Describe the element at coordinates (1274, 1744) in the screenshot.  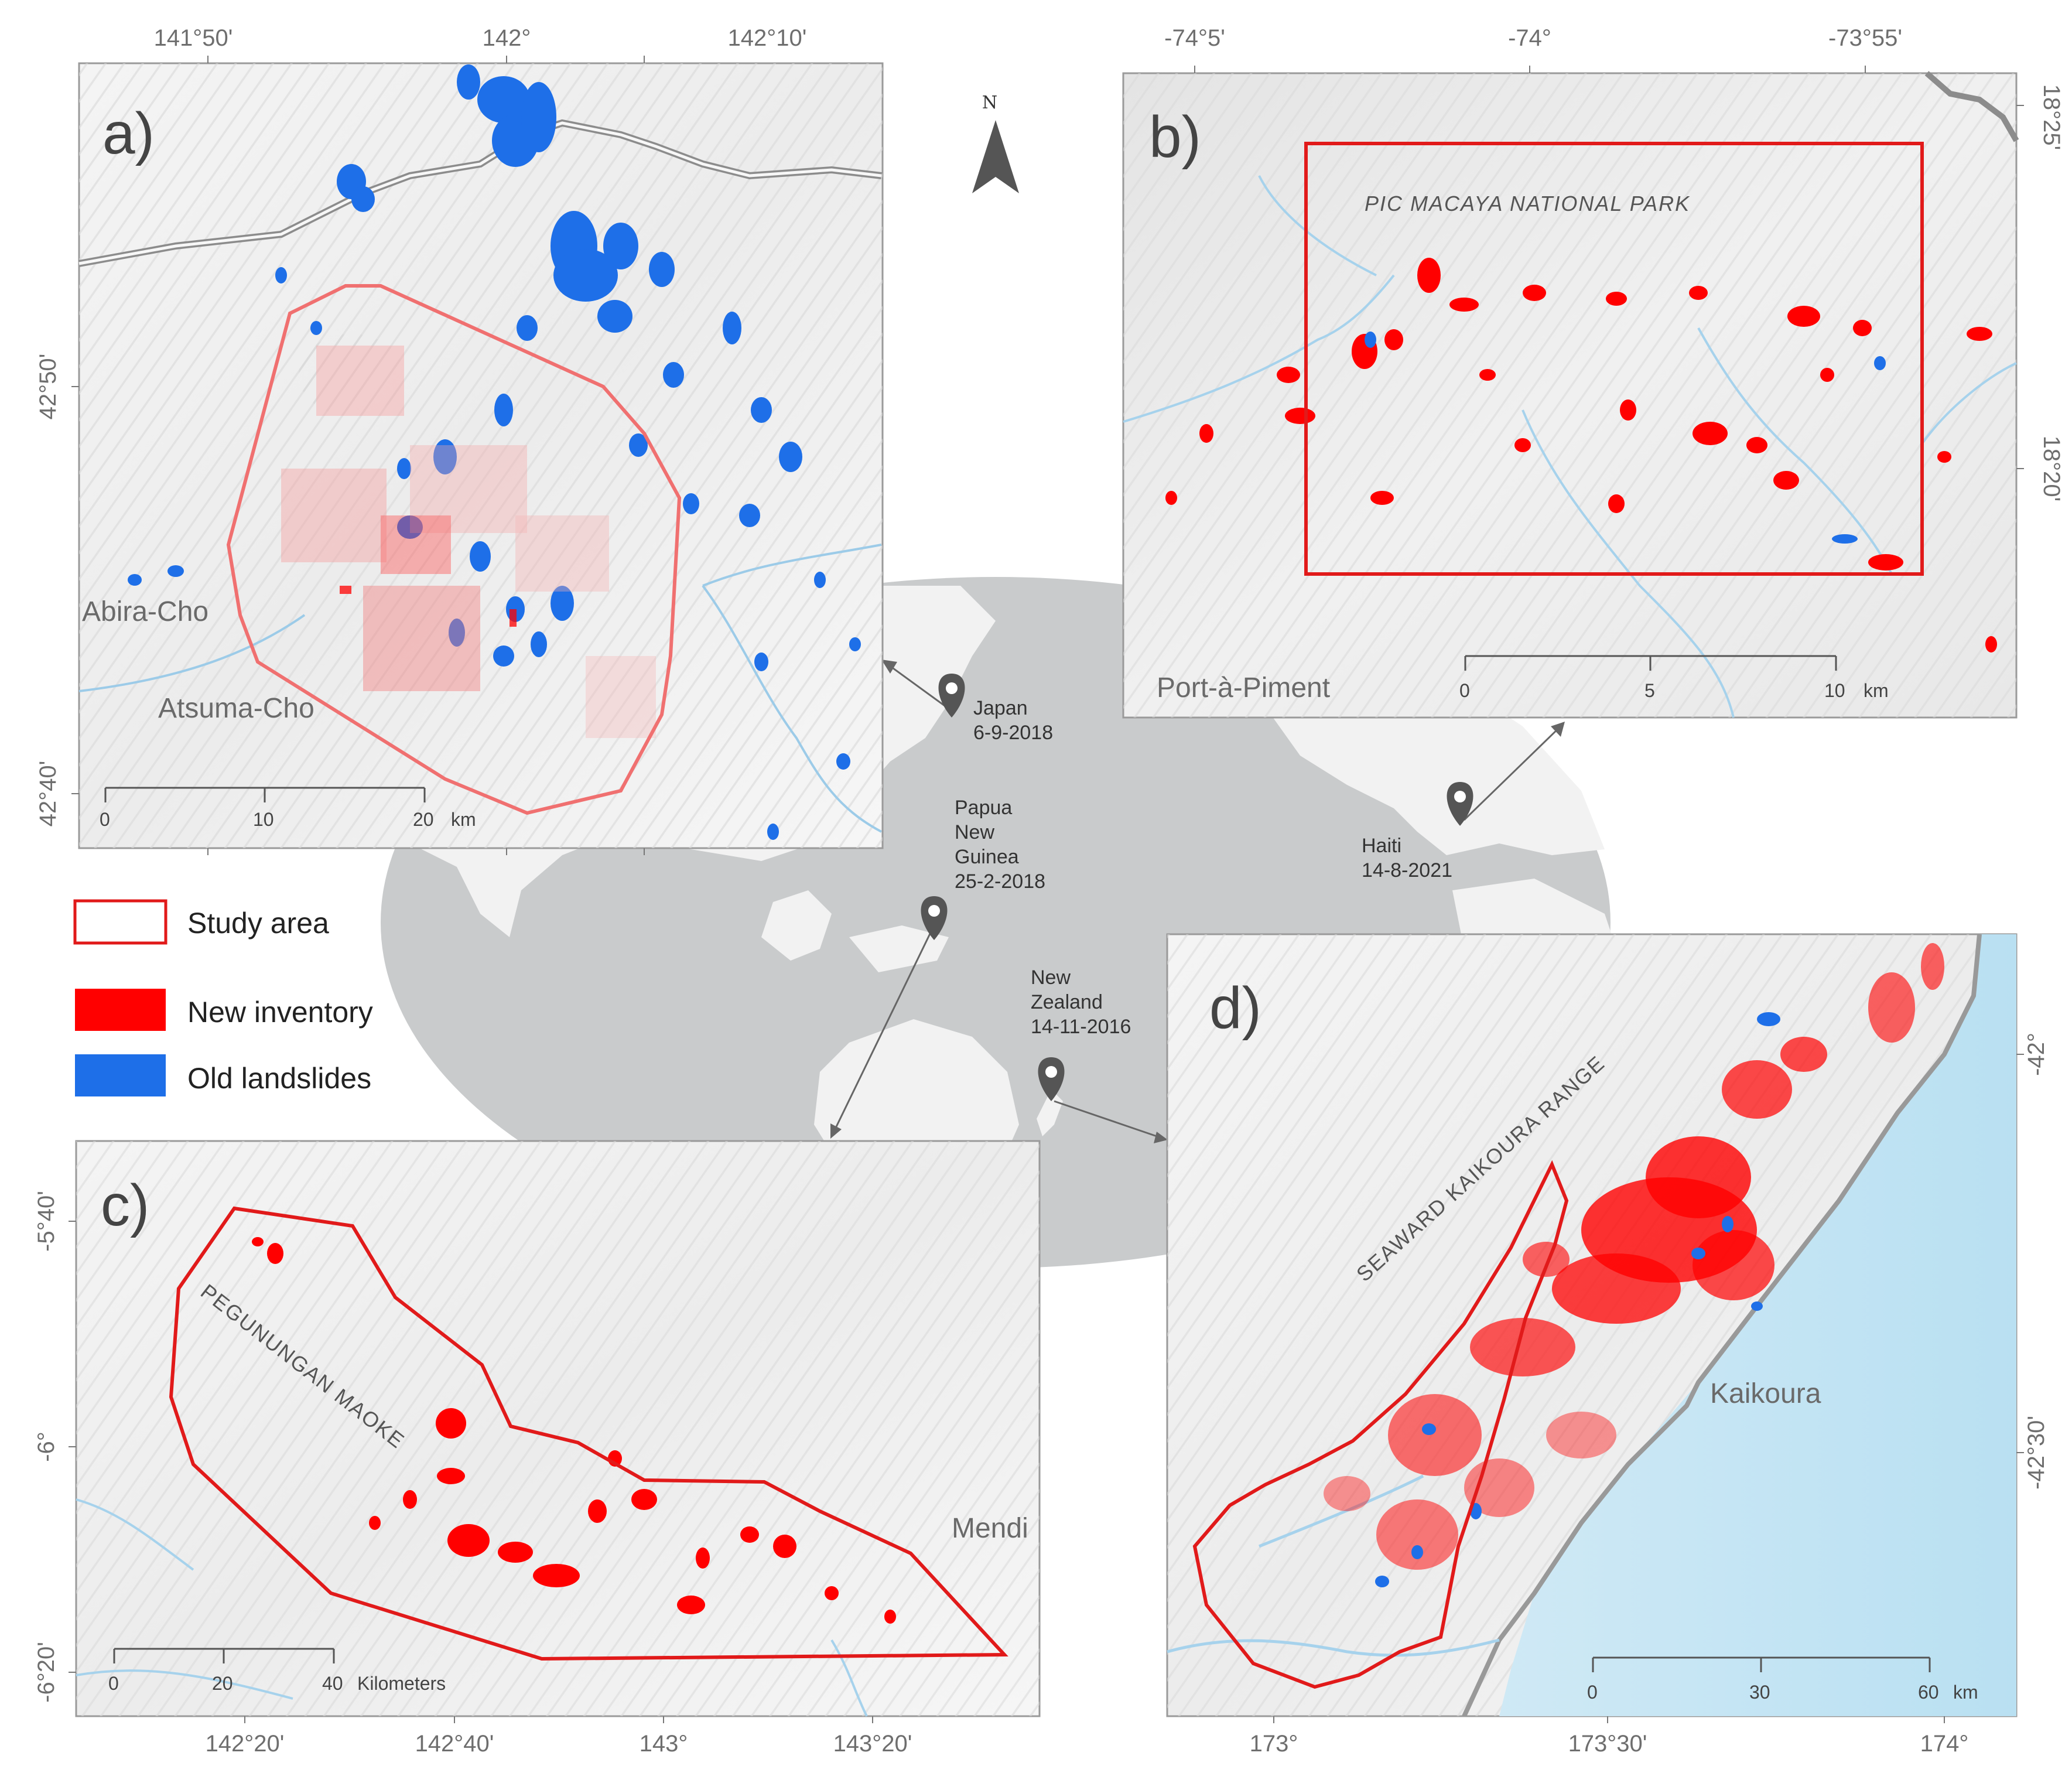
I see `panel-d-lon-tick-0: 173°` at that location.